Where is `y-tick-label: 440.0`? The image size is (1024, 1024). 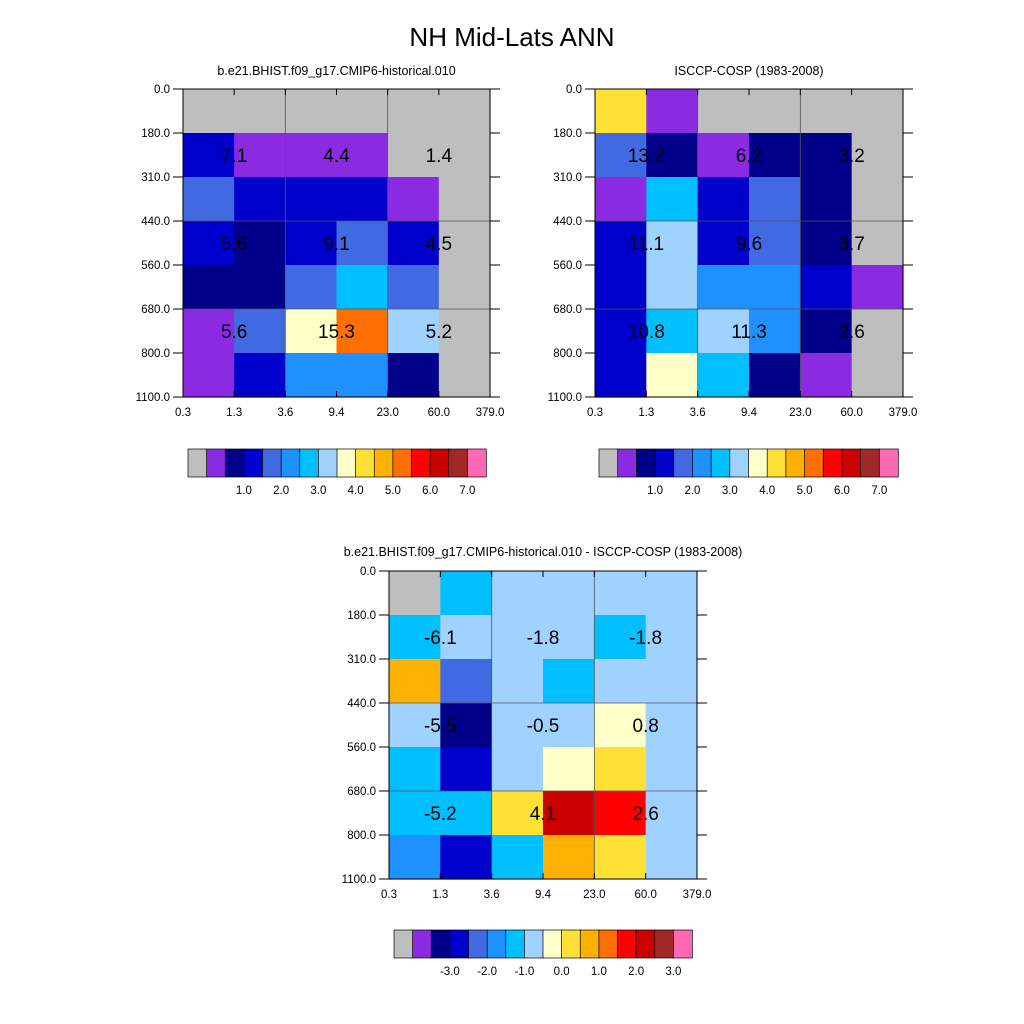
y-tick-label: 440.0 is located at coordinates (155, 222).